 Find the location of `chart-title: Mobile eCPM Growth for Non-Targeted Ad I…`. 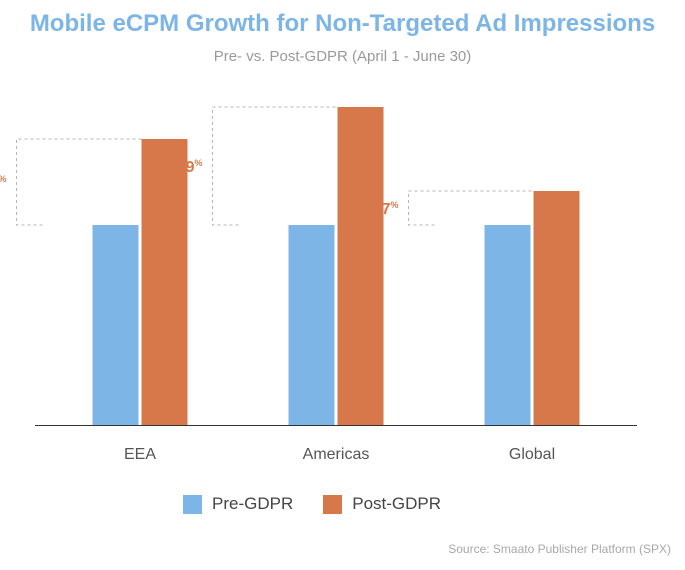

chart-title: Mobile eCPM Growth for Non-Targeted Ad I… is located at coordinates (342, 23).